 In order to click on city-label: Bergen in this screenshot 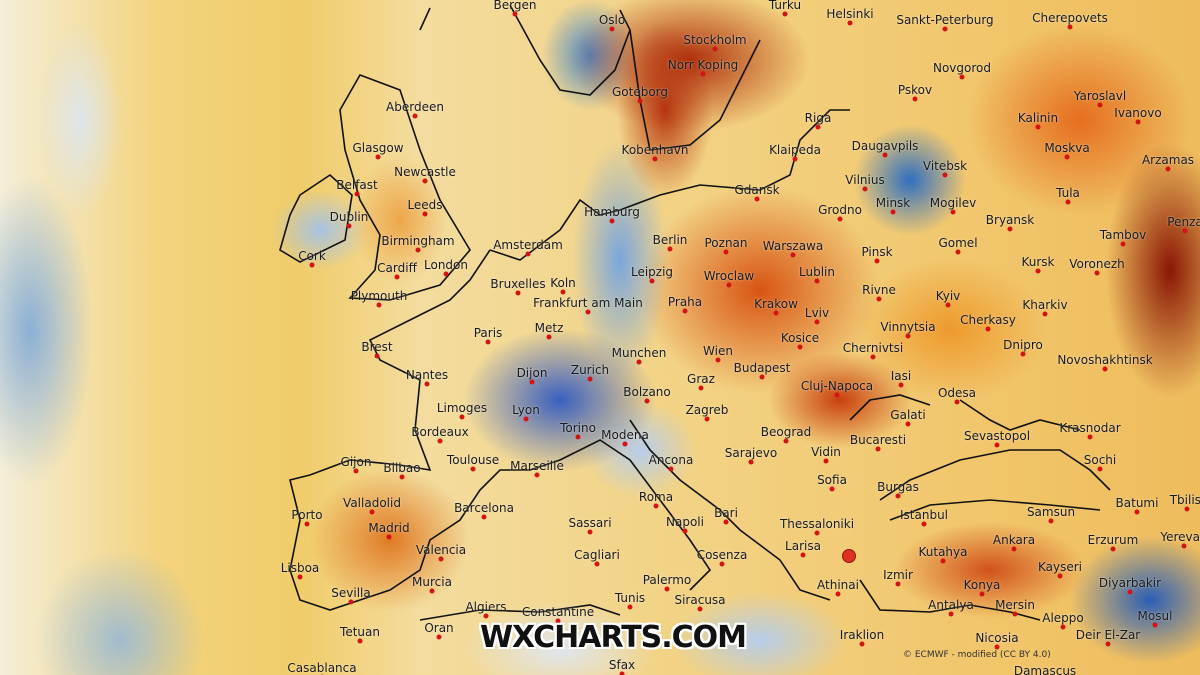, I will do `click(515, 6)`.